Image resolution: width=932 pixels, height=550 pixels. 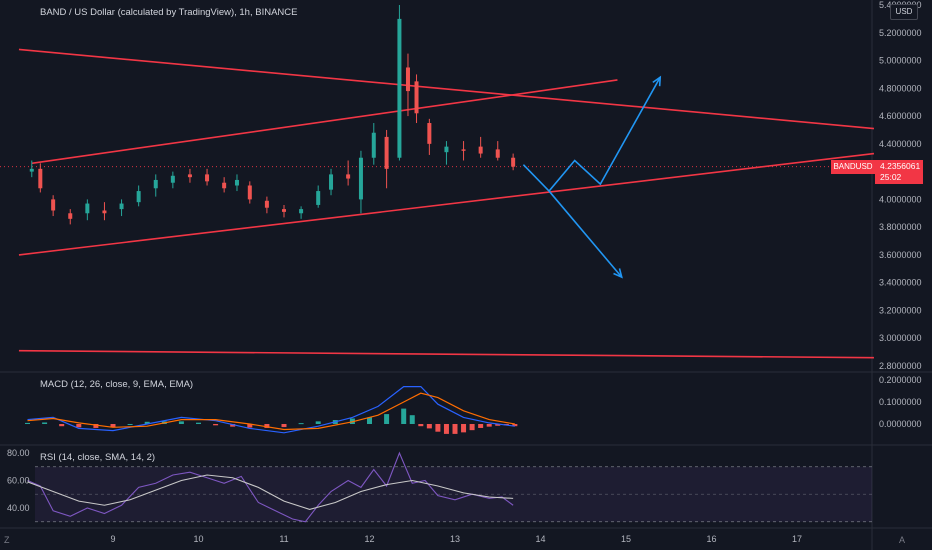 I want to click on price-tick-label: 4.4000000, so click(x=900, y=144).